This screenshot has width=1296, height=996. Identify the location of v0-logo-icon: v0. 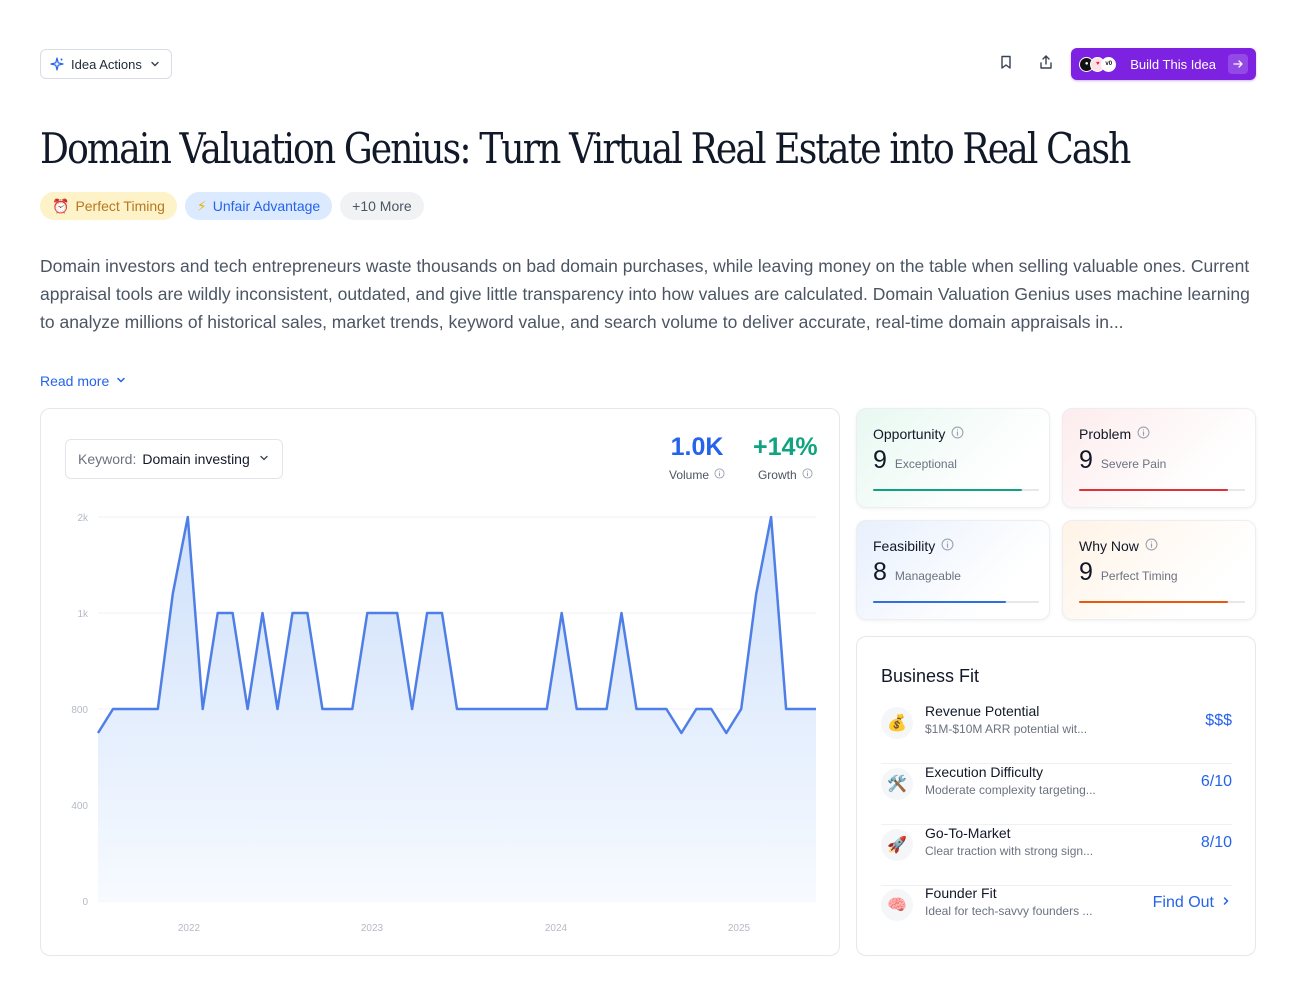
(1109, 64).